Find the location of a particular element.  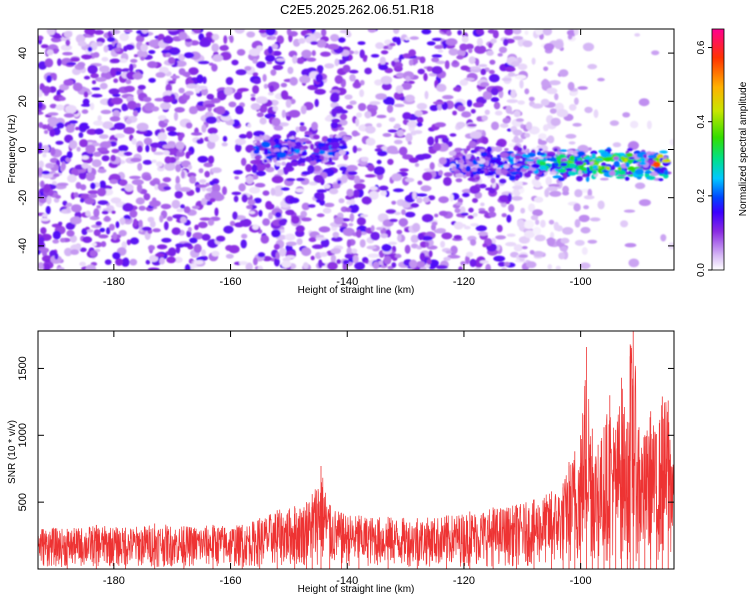

snr-x-tick-label: -180 is located at coordinates (114, 581).